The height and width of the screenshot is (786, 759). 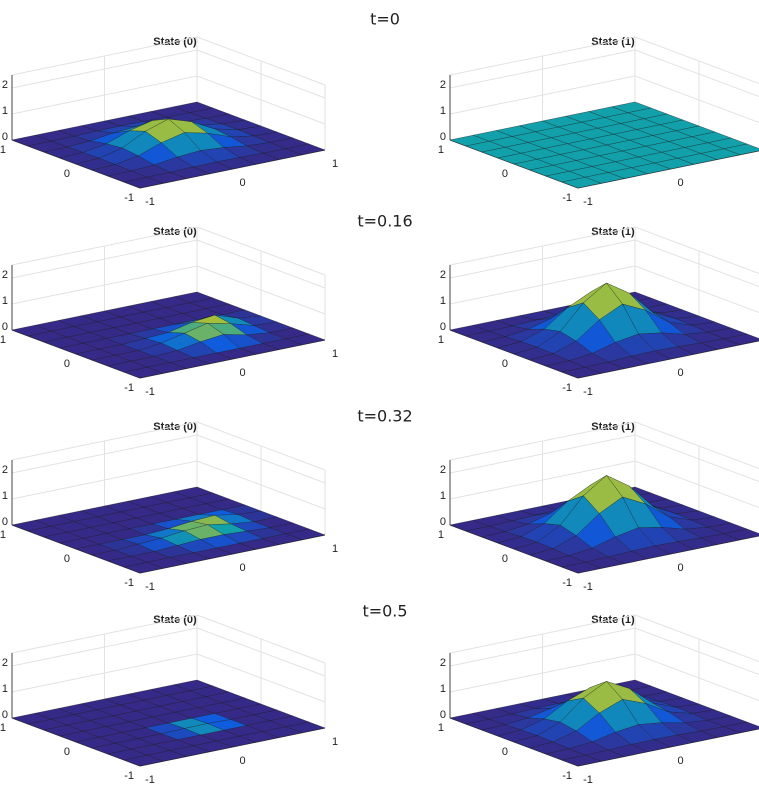 What do you see at coordinates (384, 416) in the screenshot?
I see `time-label: t=0.32` at bounding box center [384, 416].